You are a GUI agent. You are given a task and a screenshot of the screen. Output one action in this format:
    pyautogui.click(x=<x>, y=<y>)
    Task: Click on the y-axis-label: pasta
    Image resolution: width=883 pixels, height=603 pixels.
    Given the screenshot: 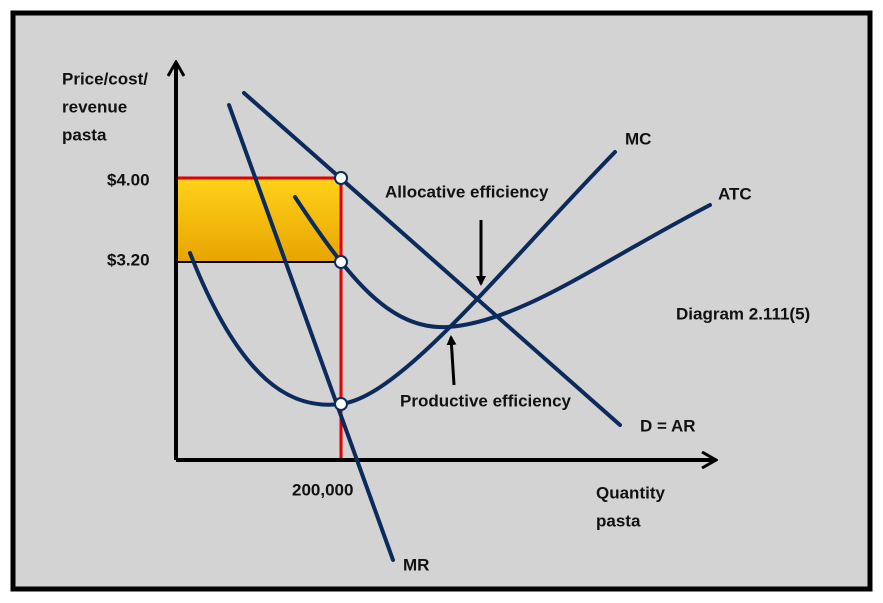 What is the action you would take?
    pyautogui.click(x=84, y=134)
    